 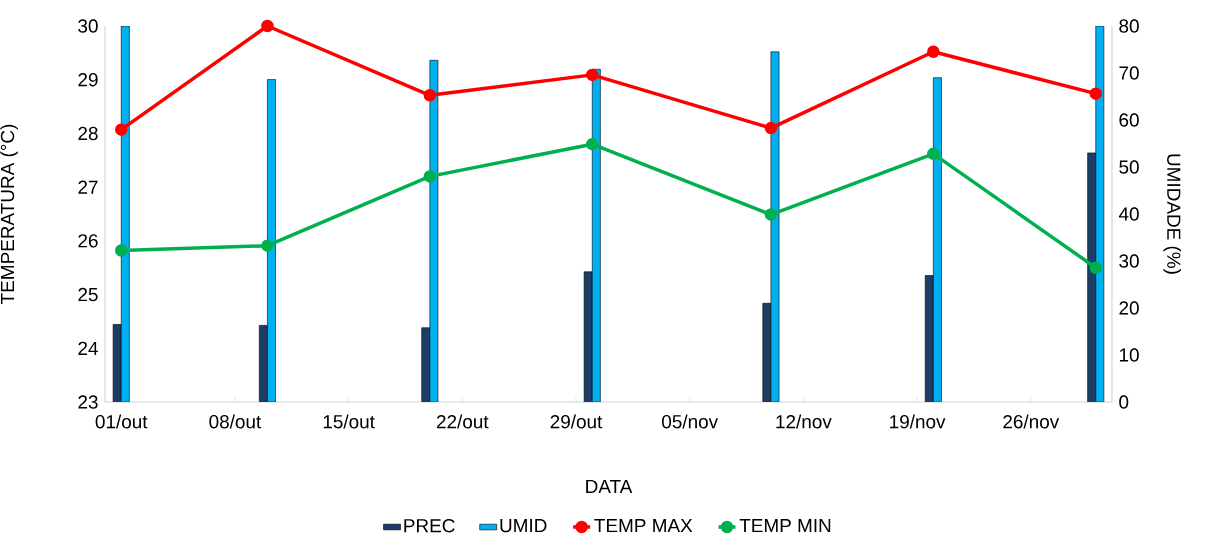 What do you see at coordinates (918, 421) in the screenshot?
I see `x-tick-label: 19/nov` at bounding box center [918, 421].